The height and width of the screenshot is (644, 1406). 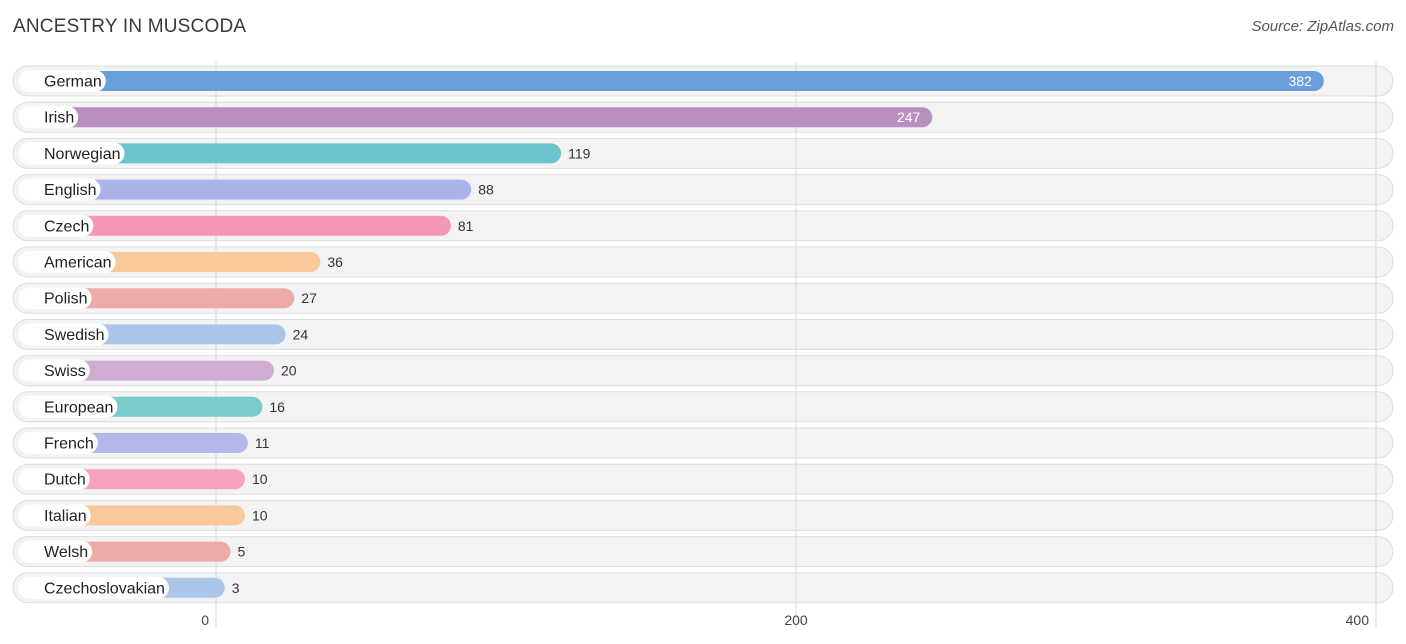 I want to click on source-credit: Source: ZipAtlas.com, so click(x=1322, y=26).